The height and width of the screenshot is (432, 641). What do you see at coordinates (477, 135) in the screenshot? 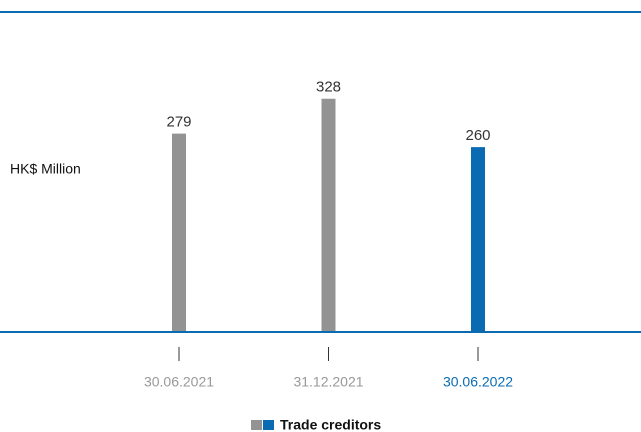
I see `value-label: 260` at bounding box center [477, 135].